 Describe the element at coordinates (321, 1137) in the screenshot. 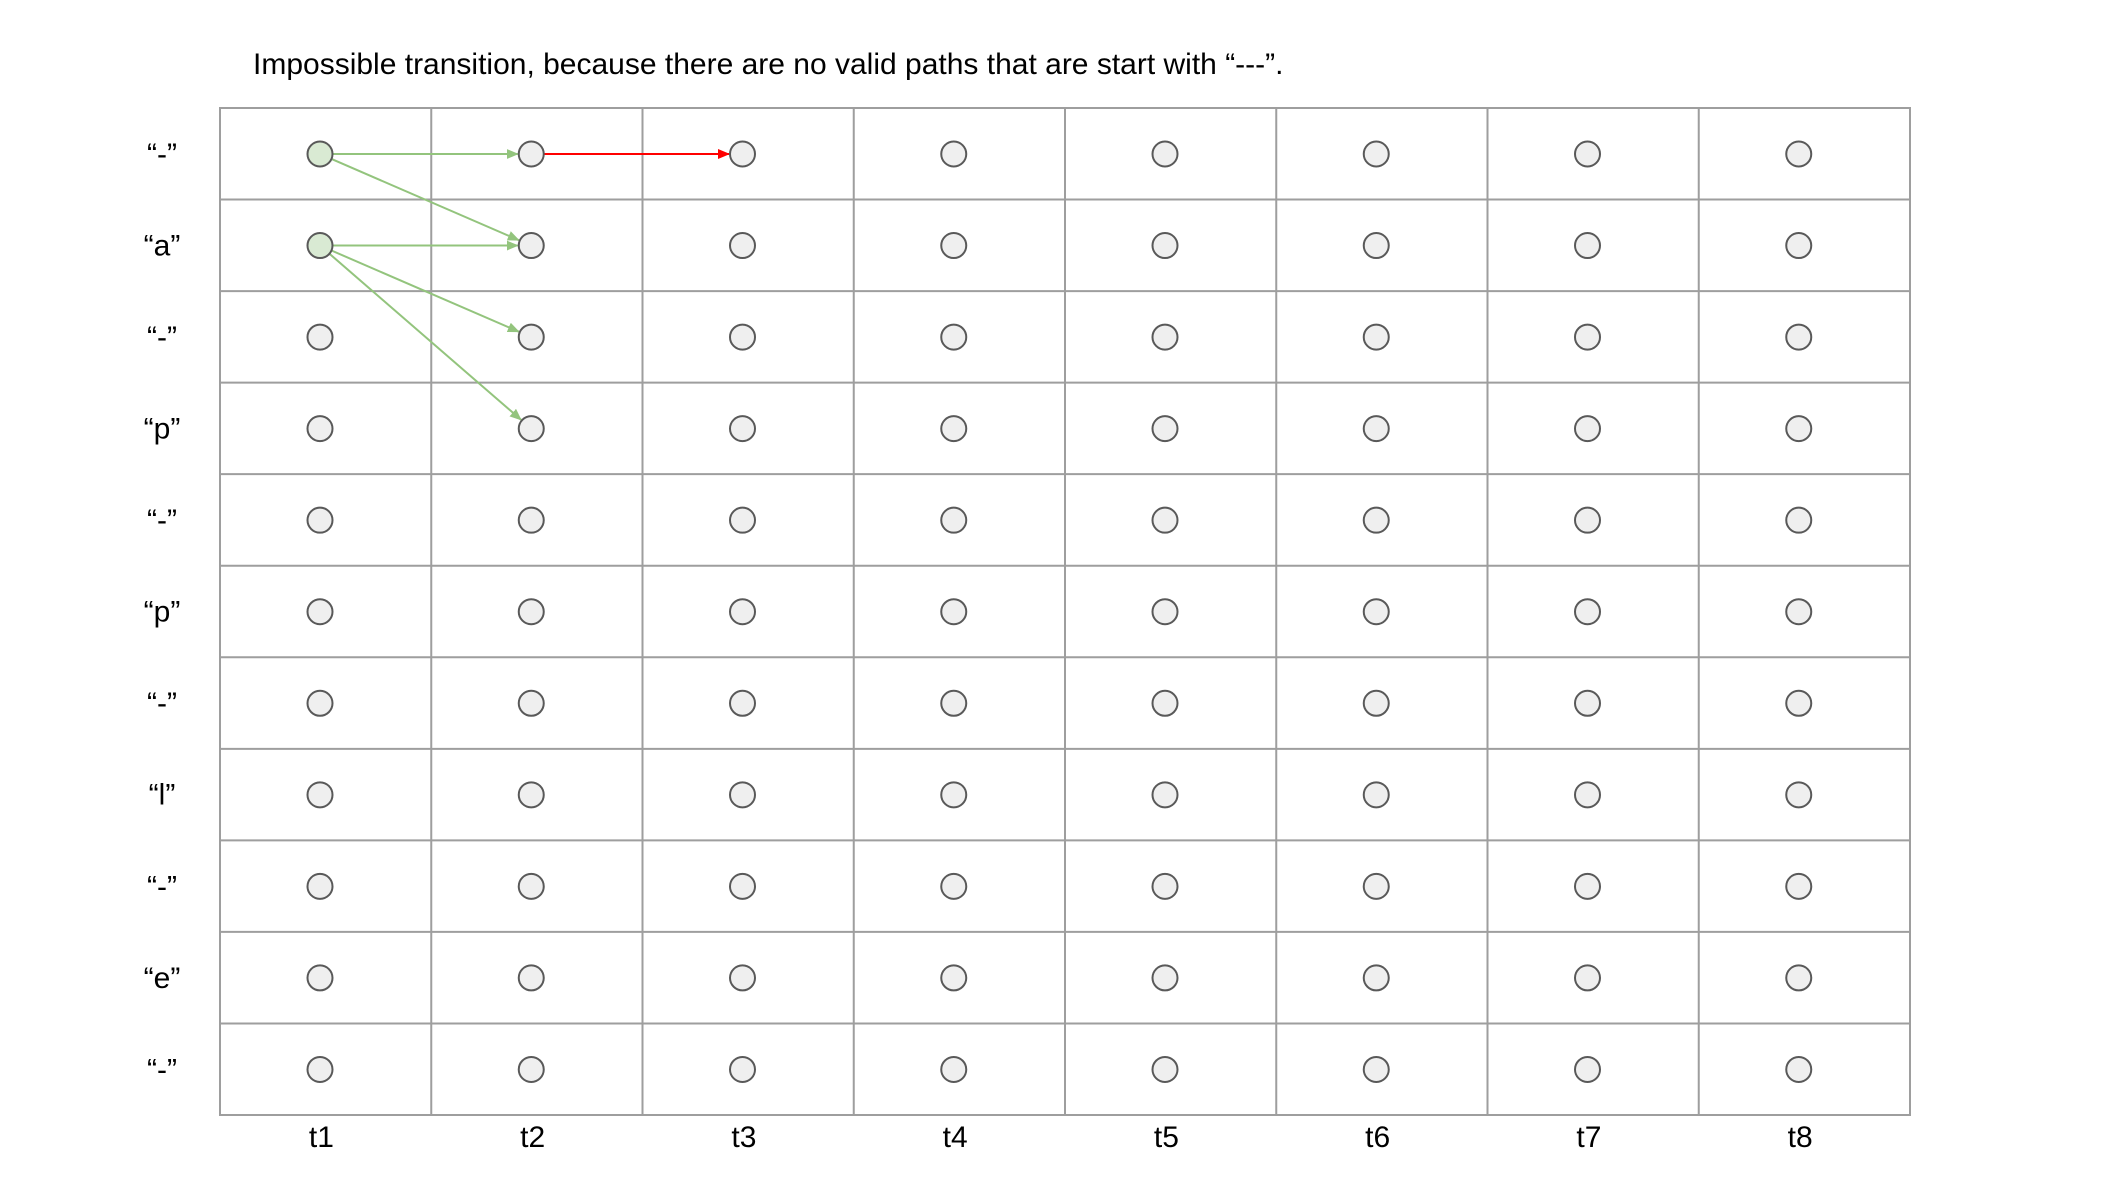

I see `column-label: t1` at that location.